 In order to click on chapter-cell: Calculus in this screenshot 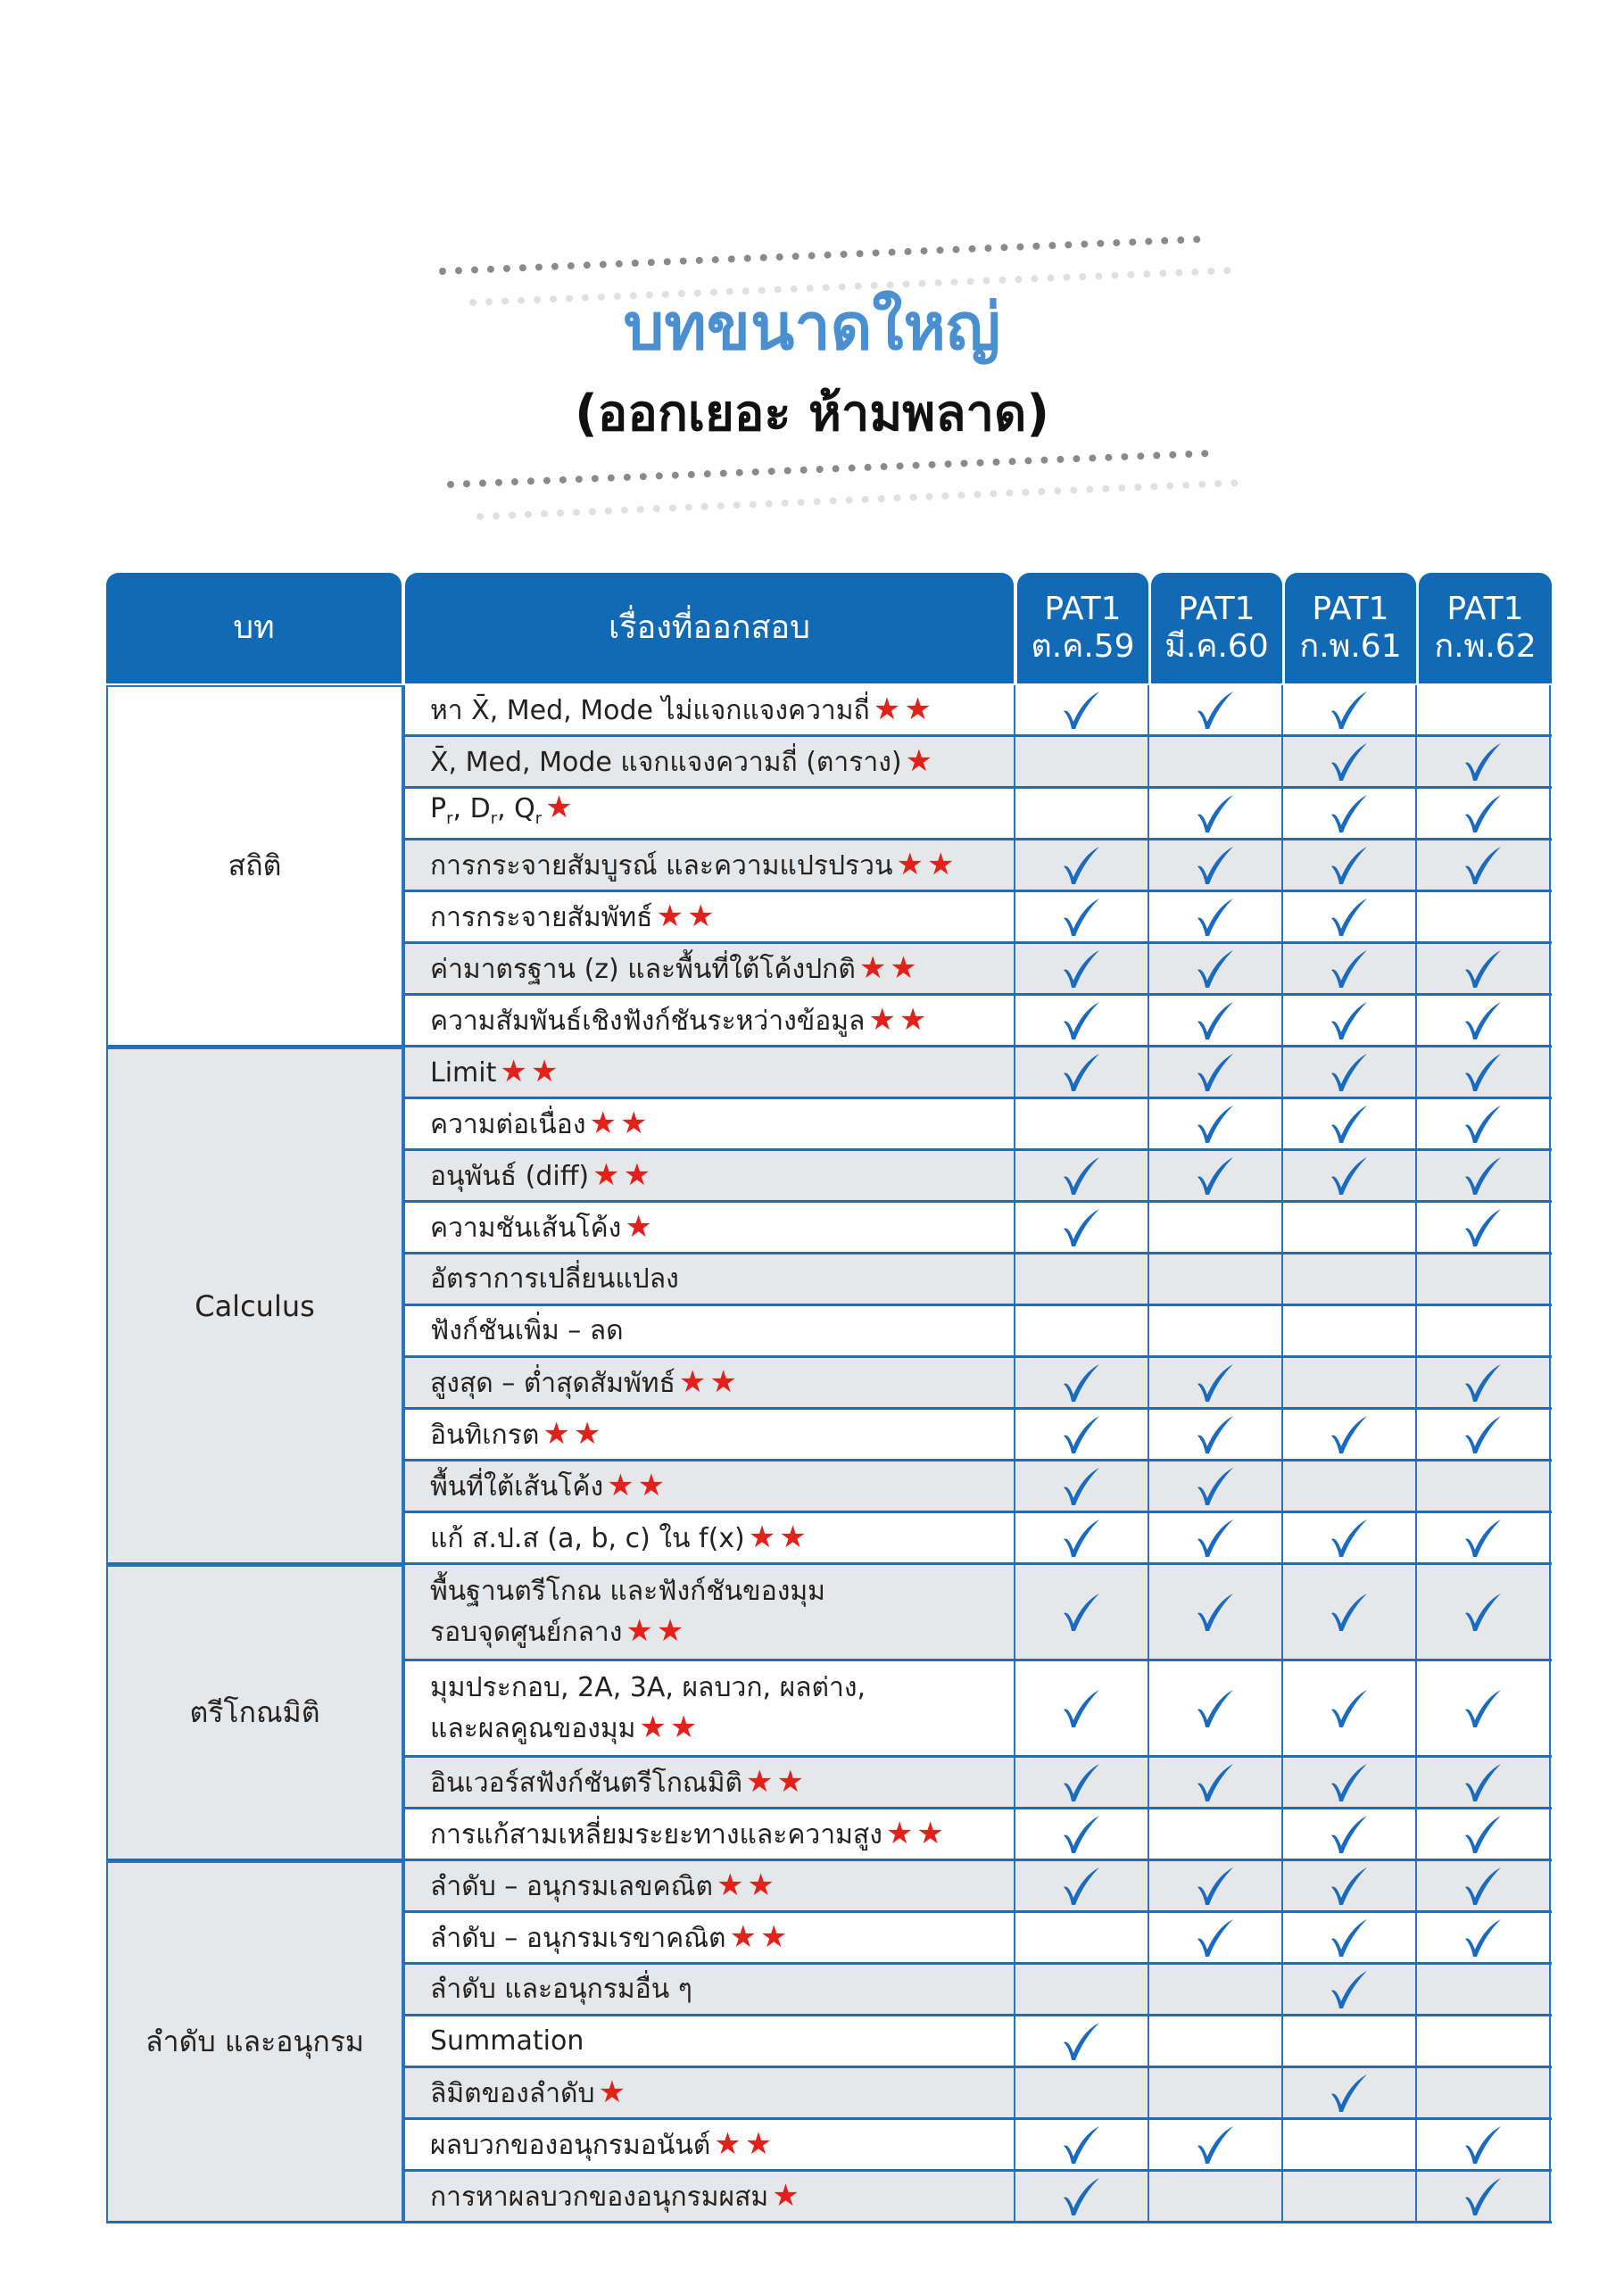, I will do `click(254, 1306)`.